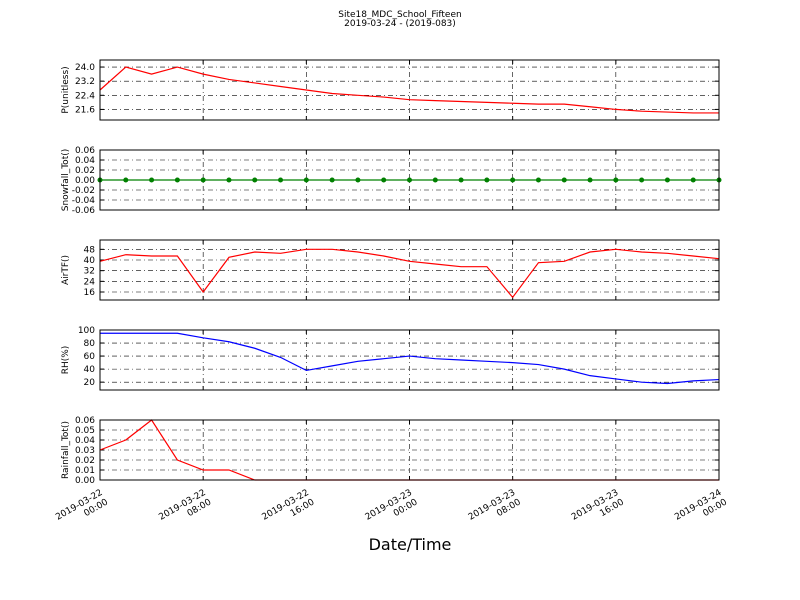 The height and width of the screenshot is (600, 800). Describe the element at coordinates (82, 510) in the screenshot. I see `x-tick-label: 2019-03-2200:00` at that location.